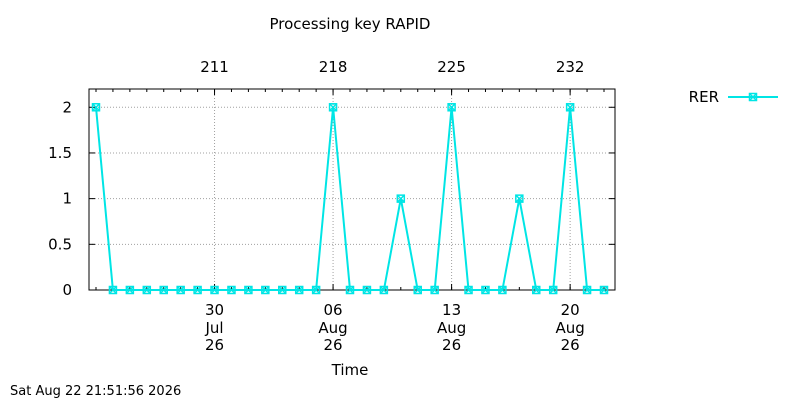 The width and height of the screenshot is (800, 400). Describe the element at coordinates (67, 107) in the screenshot. I see `y-tick-label: 2` at that location.